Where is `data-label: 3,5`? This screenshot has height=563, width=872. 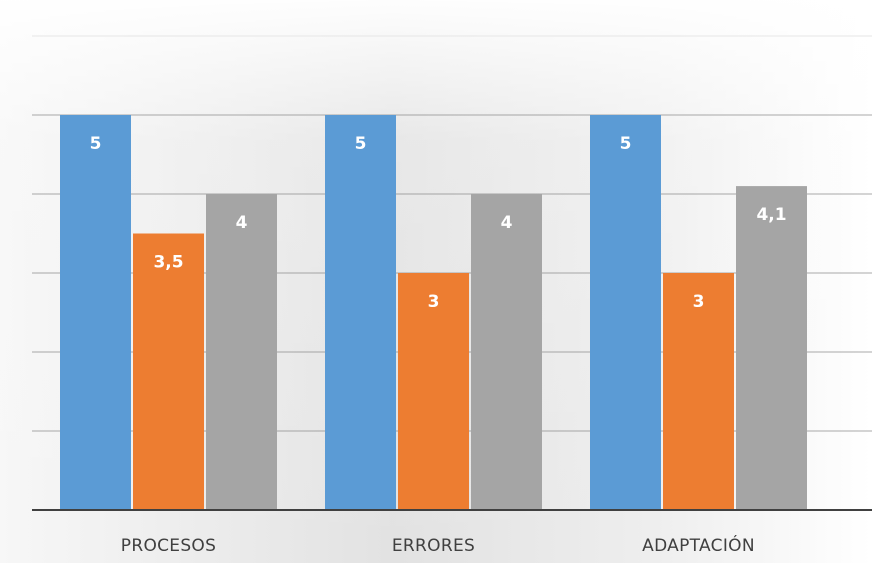 data-label: 3,5 is located at coordinates (168, 263).